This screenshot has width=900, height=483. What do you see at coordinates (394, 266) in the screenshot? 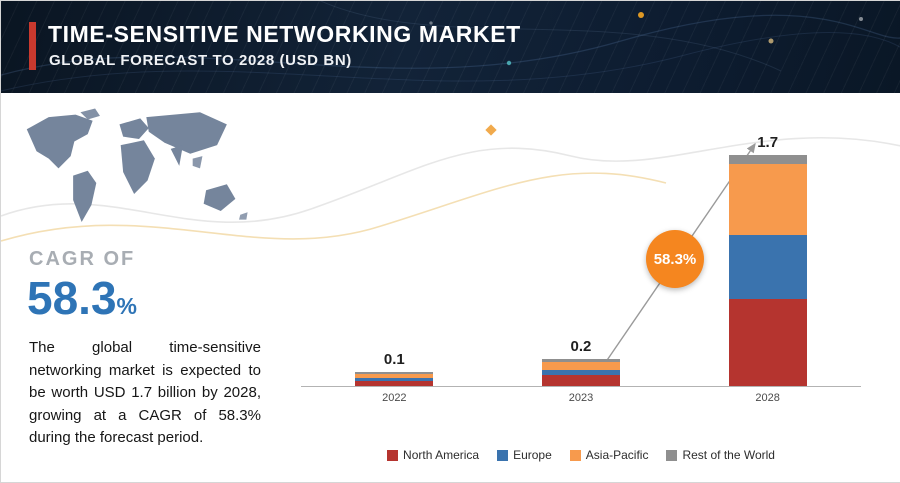
I see `bar-slot-2022: 0.1 2022` at bounding box center [394, 266].